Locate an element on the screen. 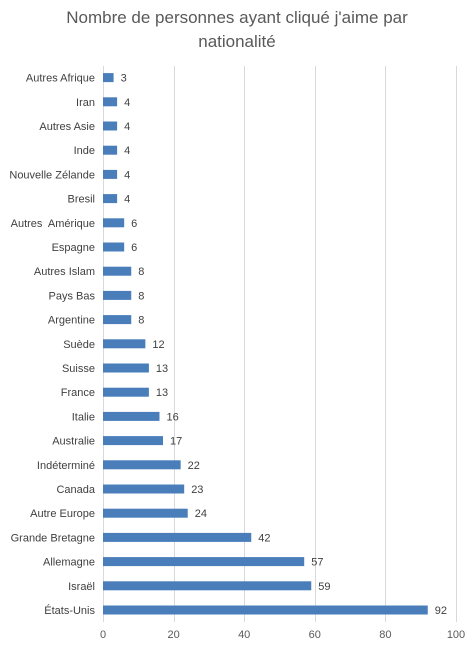 The image size is (474, 656). x-tick-label: 60 is located at coordinates (315, 635).